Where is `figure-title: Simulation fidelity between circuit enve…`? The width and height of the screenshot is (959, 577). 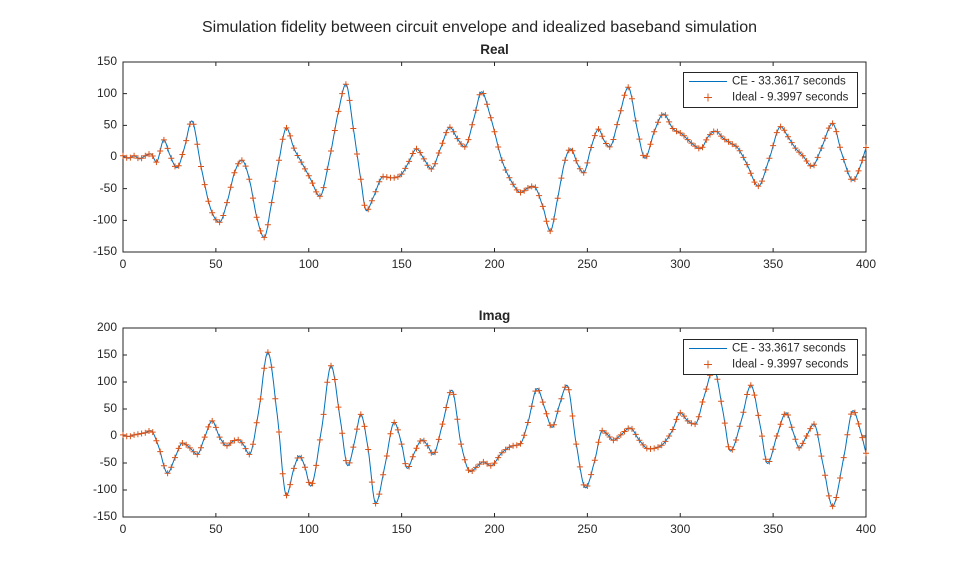 figure-title: Simulation fidelity between circuit enve… is located at coordinates (479, 27).